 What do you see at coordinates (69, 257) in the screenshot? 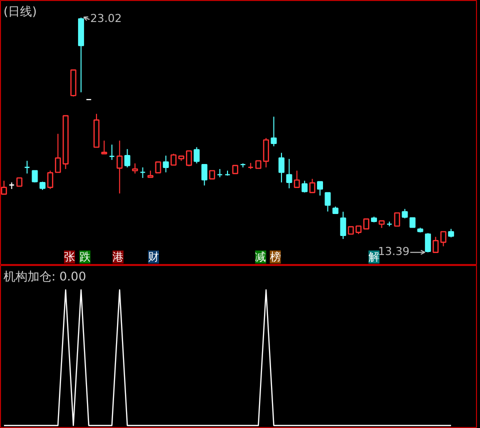
I see `annotation: 张` at bounding box center [69, 257].